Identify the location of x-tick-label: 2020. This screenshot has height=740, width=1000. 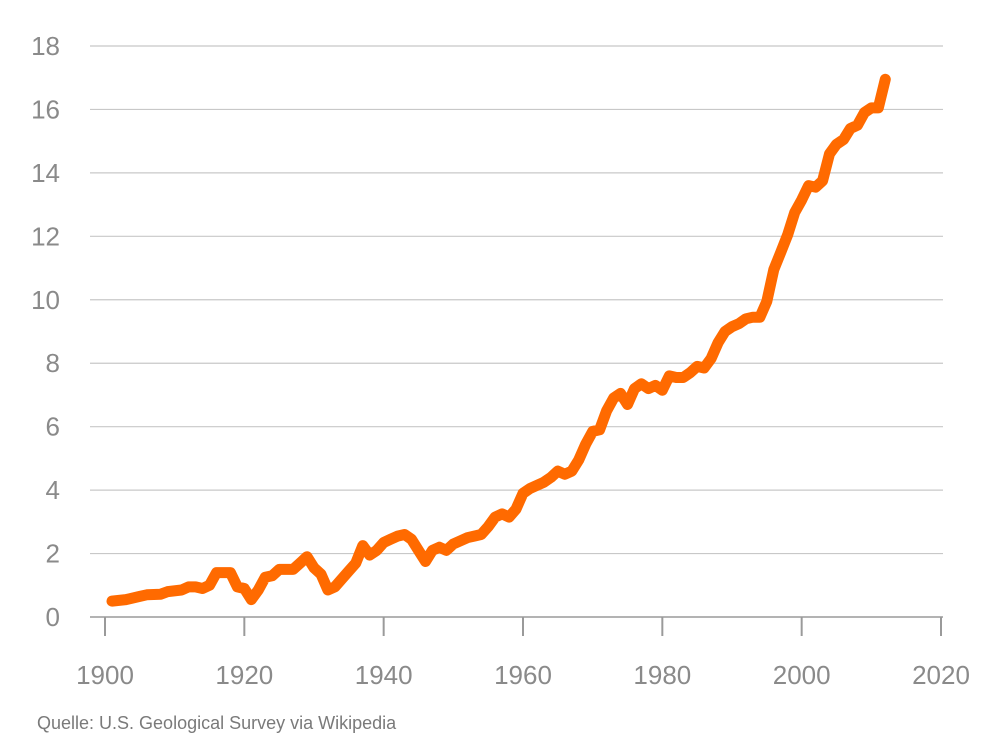
(941, 675).